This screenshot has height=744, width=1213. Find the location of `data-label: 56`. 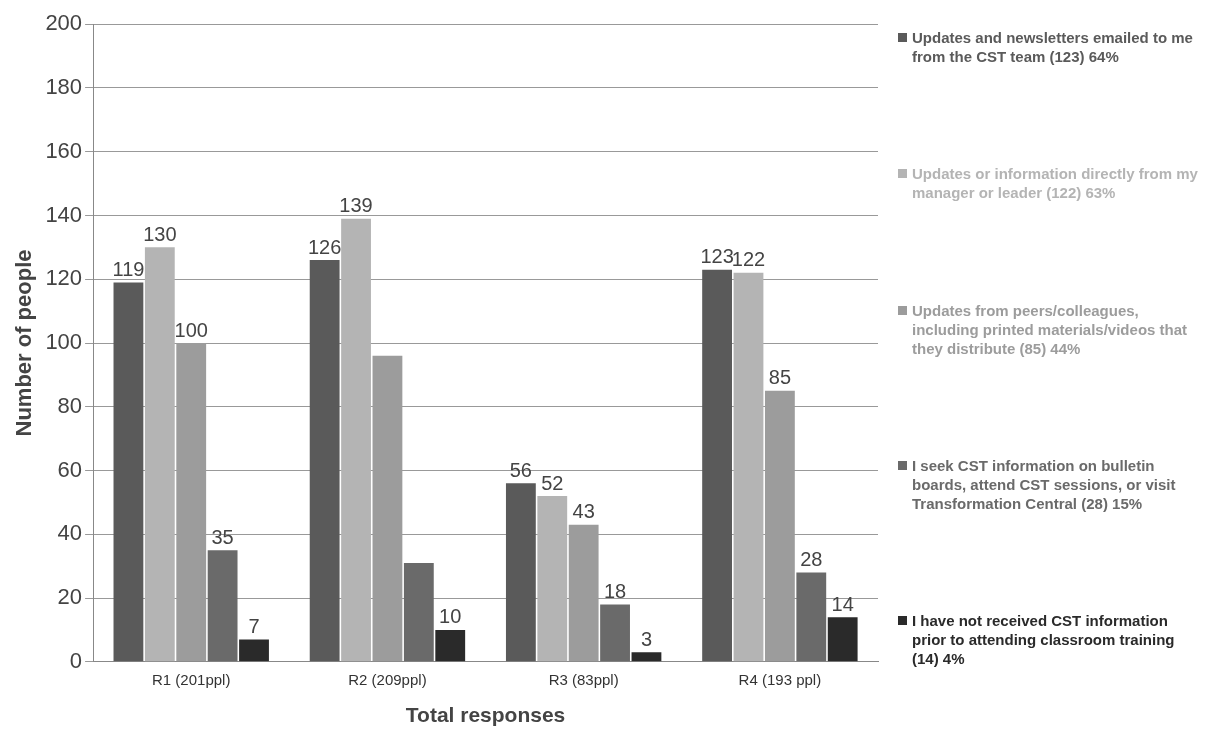

data-label: 56 is located at coordinates (520, 469).